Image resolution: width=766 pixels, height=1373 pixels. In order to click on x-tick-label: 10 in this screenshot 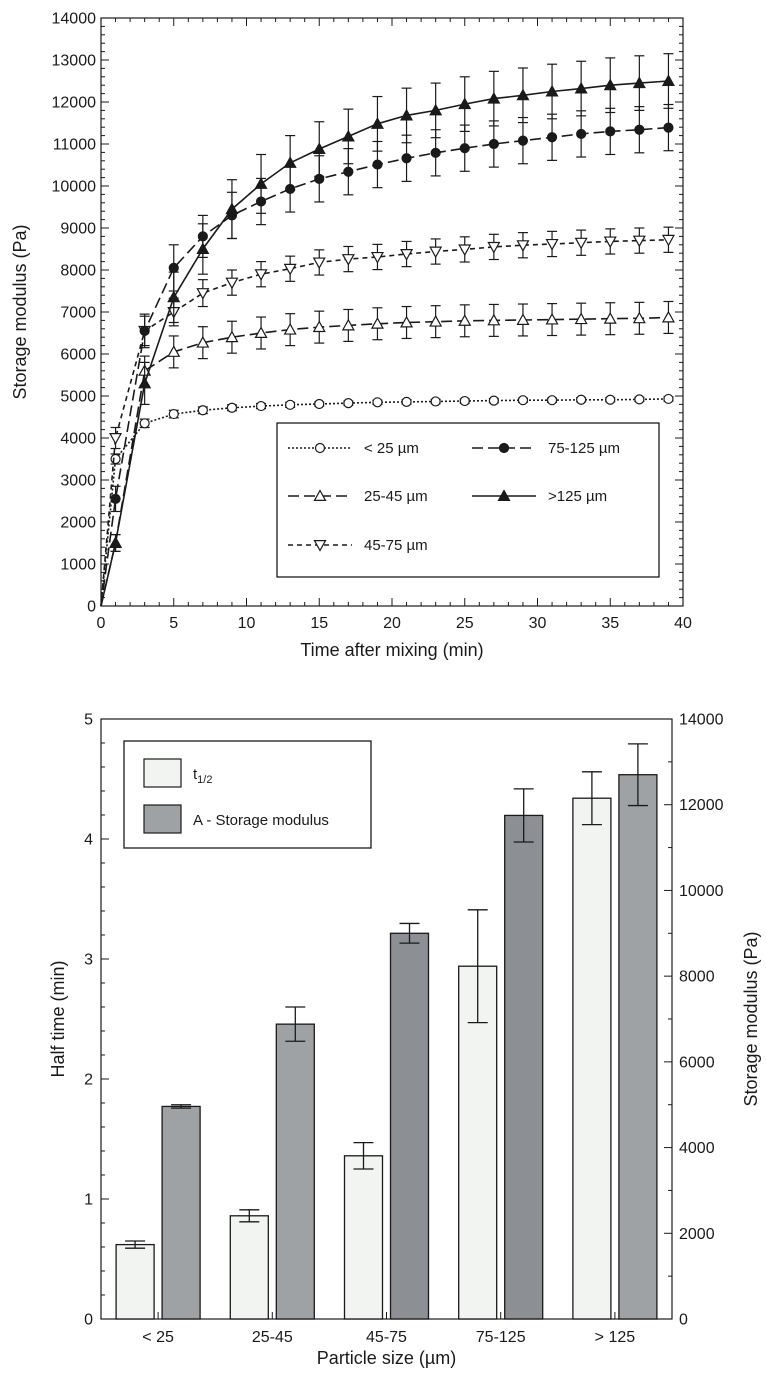, I will do `click(247, 623)`.